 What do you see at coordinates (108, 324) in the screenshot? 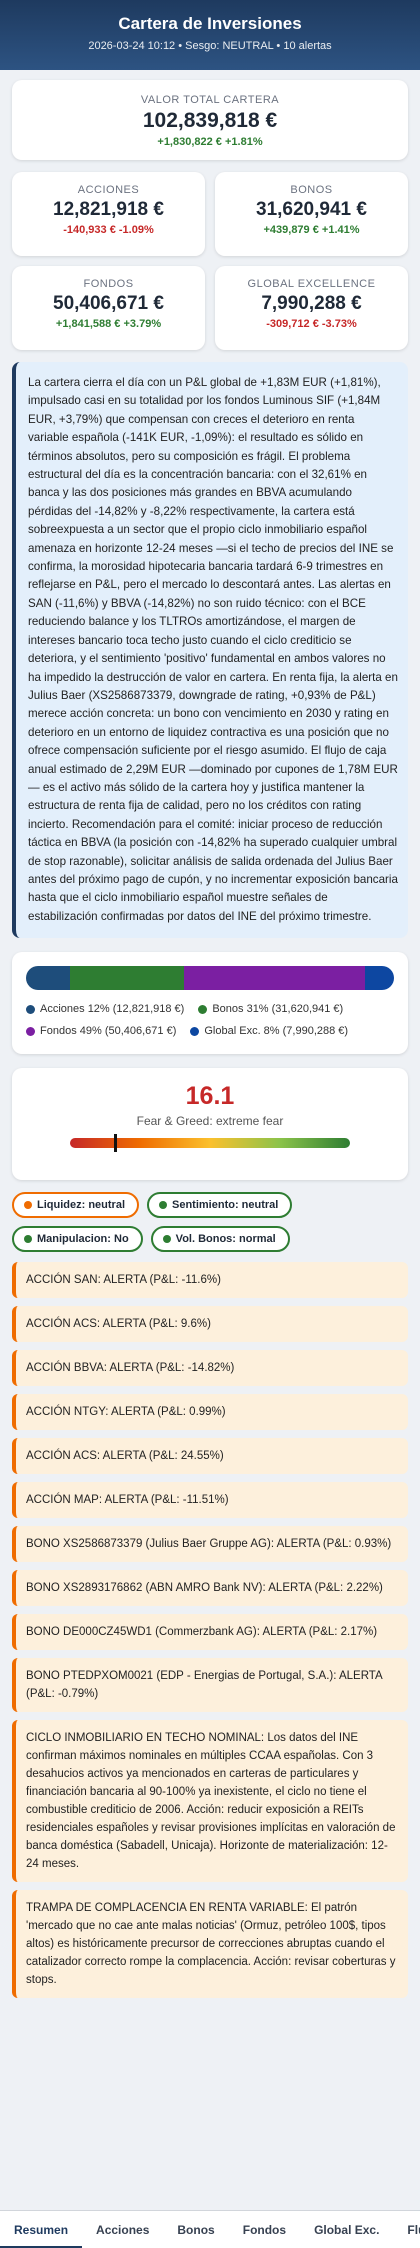
I see `fondos-change: +1,841,588 € +3.79%` at bounding box center [108, 324].